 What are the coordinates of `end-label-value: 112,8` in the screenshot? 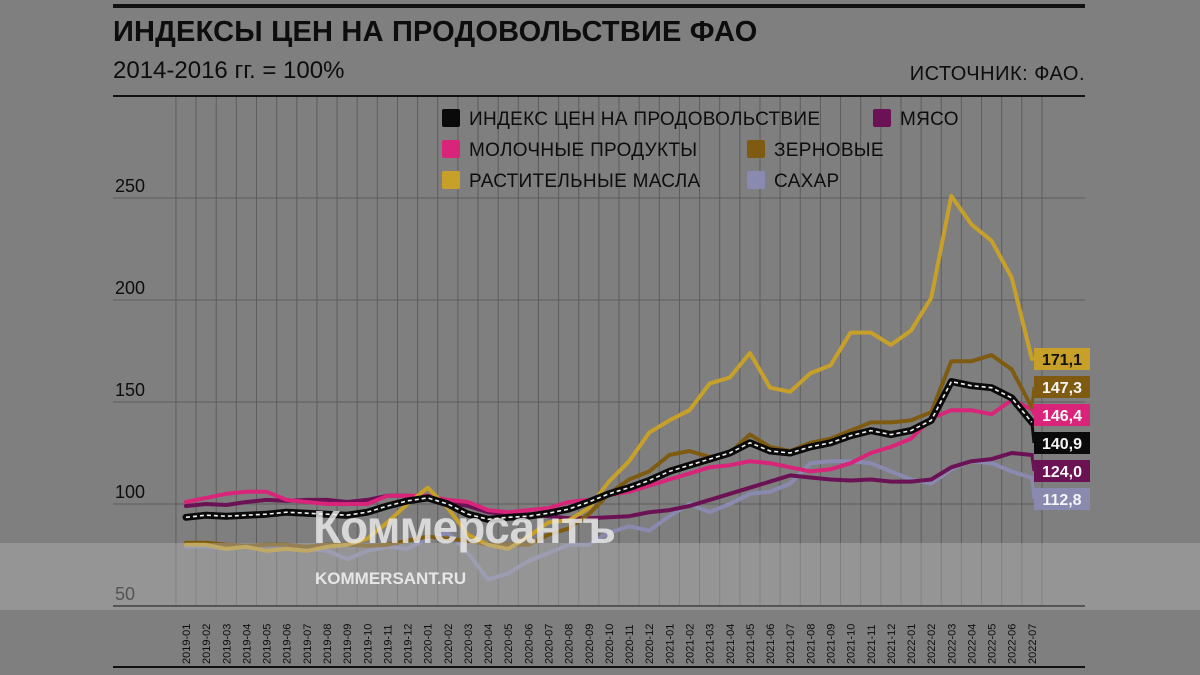 It's located at (1061, 500).